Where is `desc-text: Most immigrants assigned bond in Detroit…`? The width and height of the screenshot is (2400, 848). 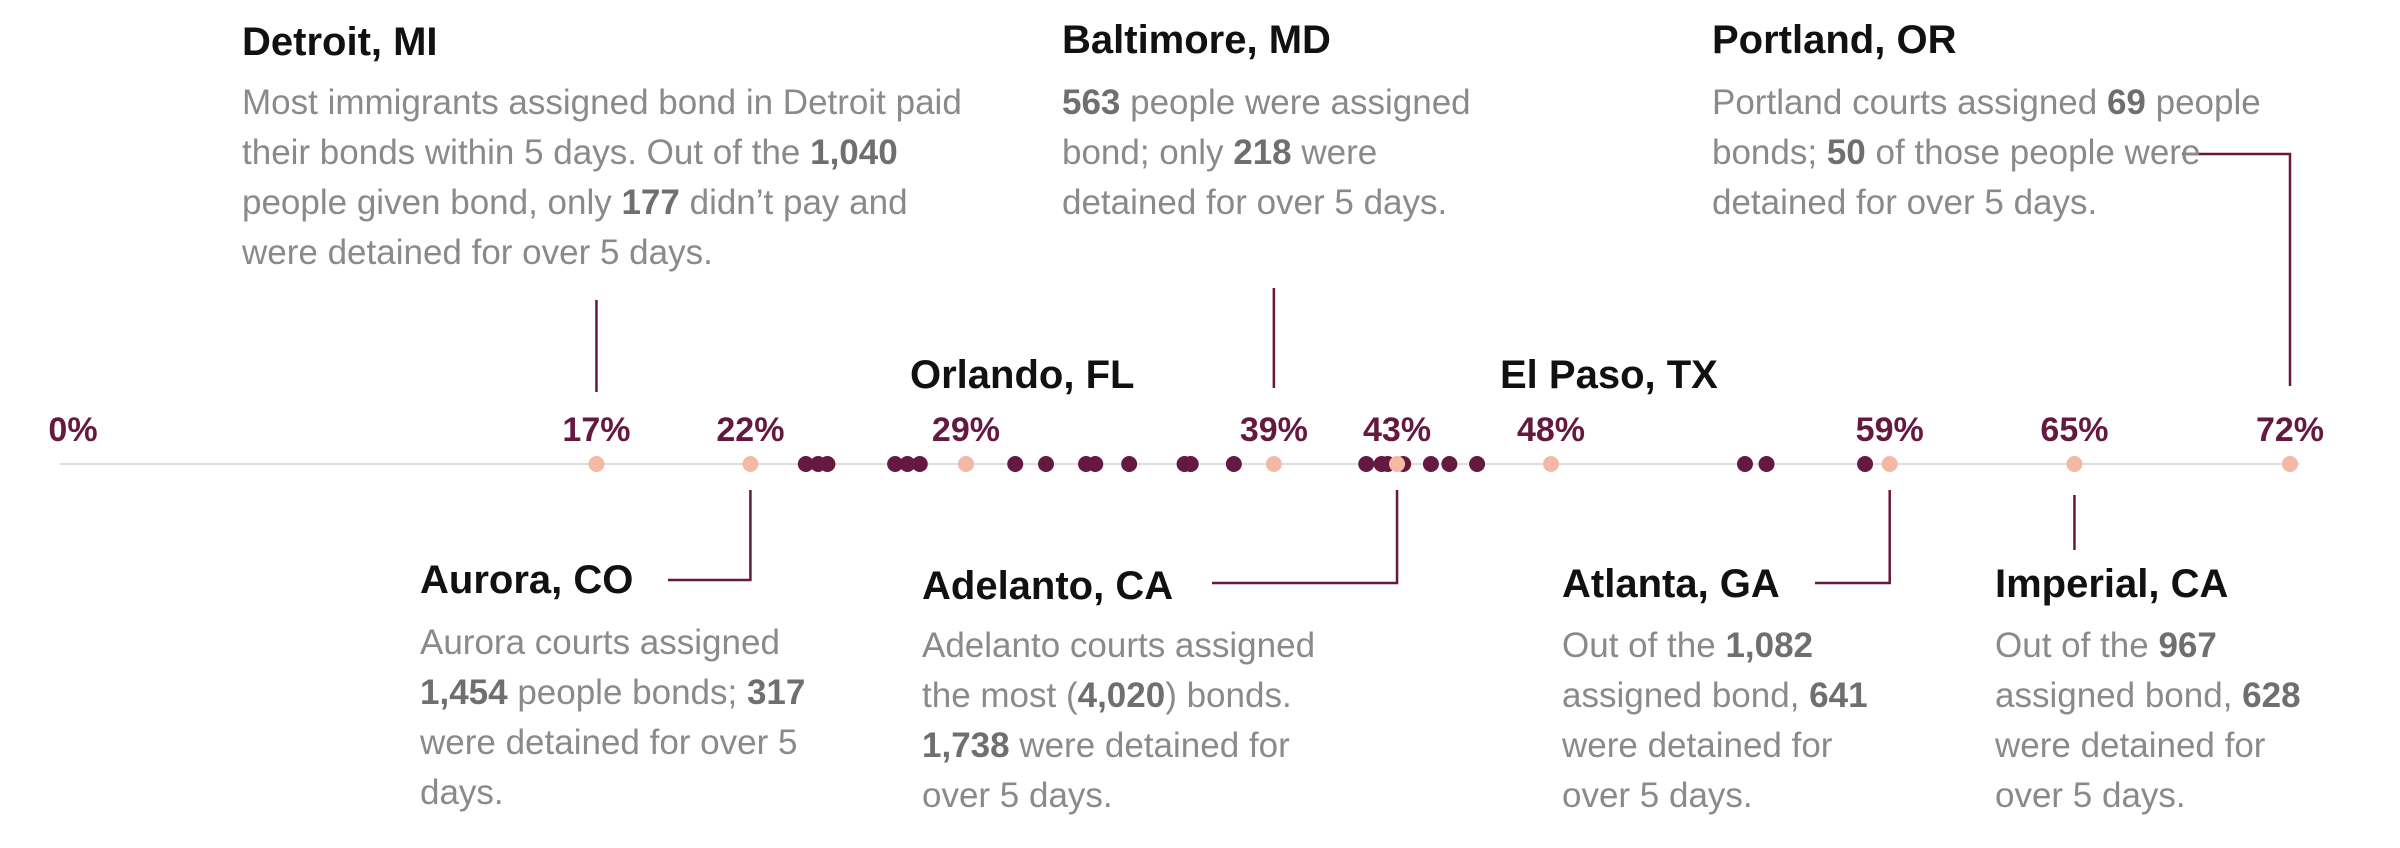
desc-text: Most immigrants assigned bond in Detroit… is located at coordinates (602, 127).